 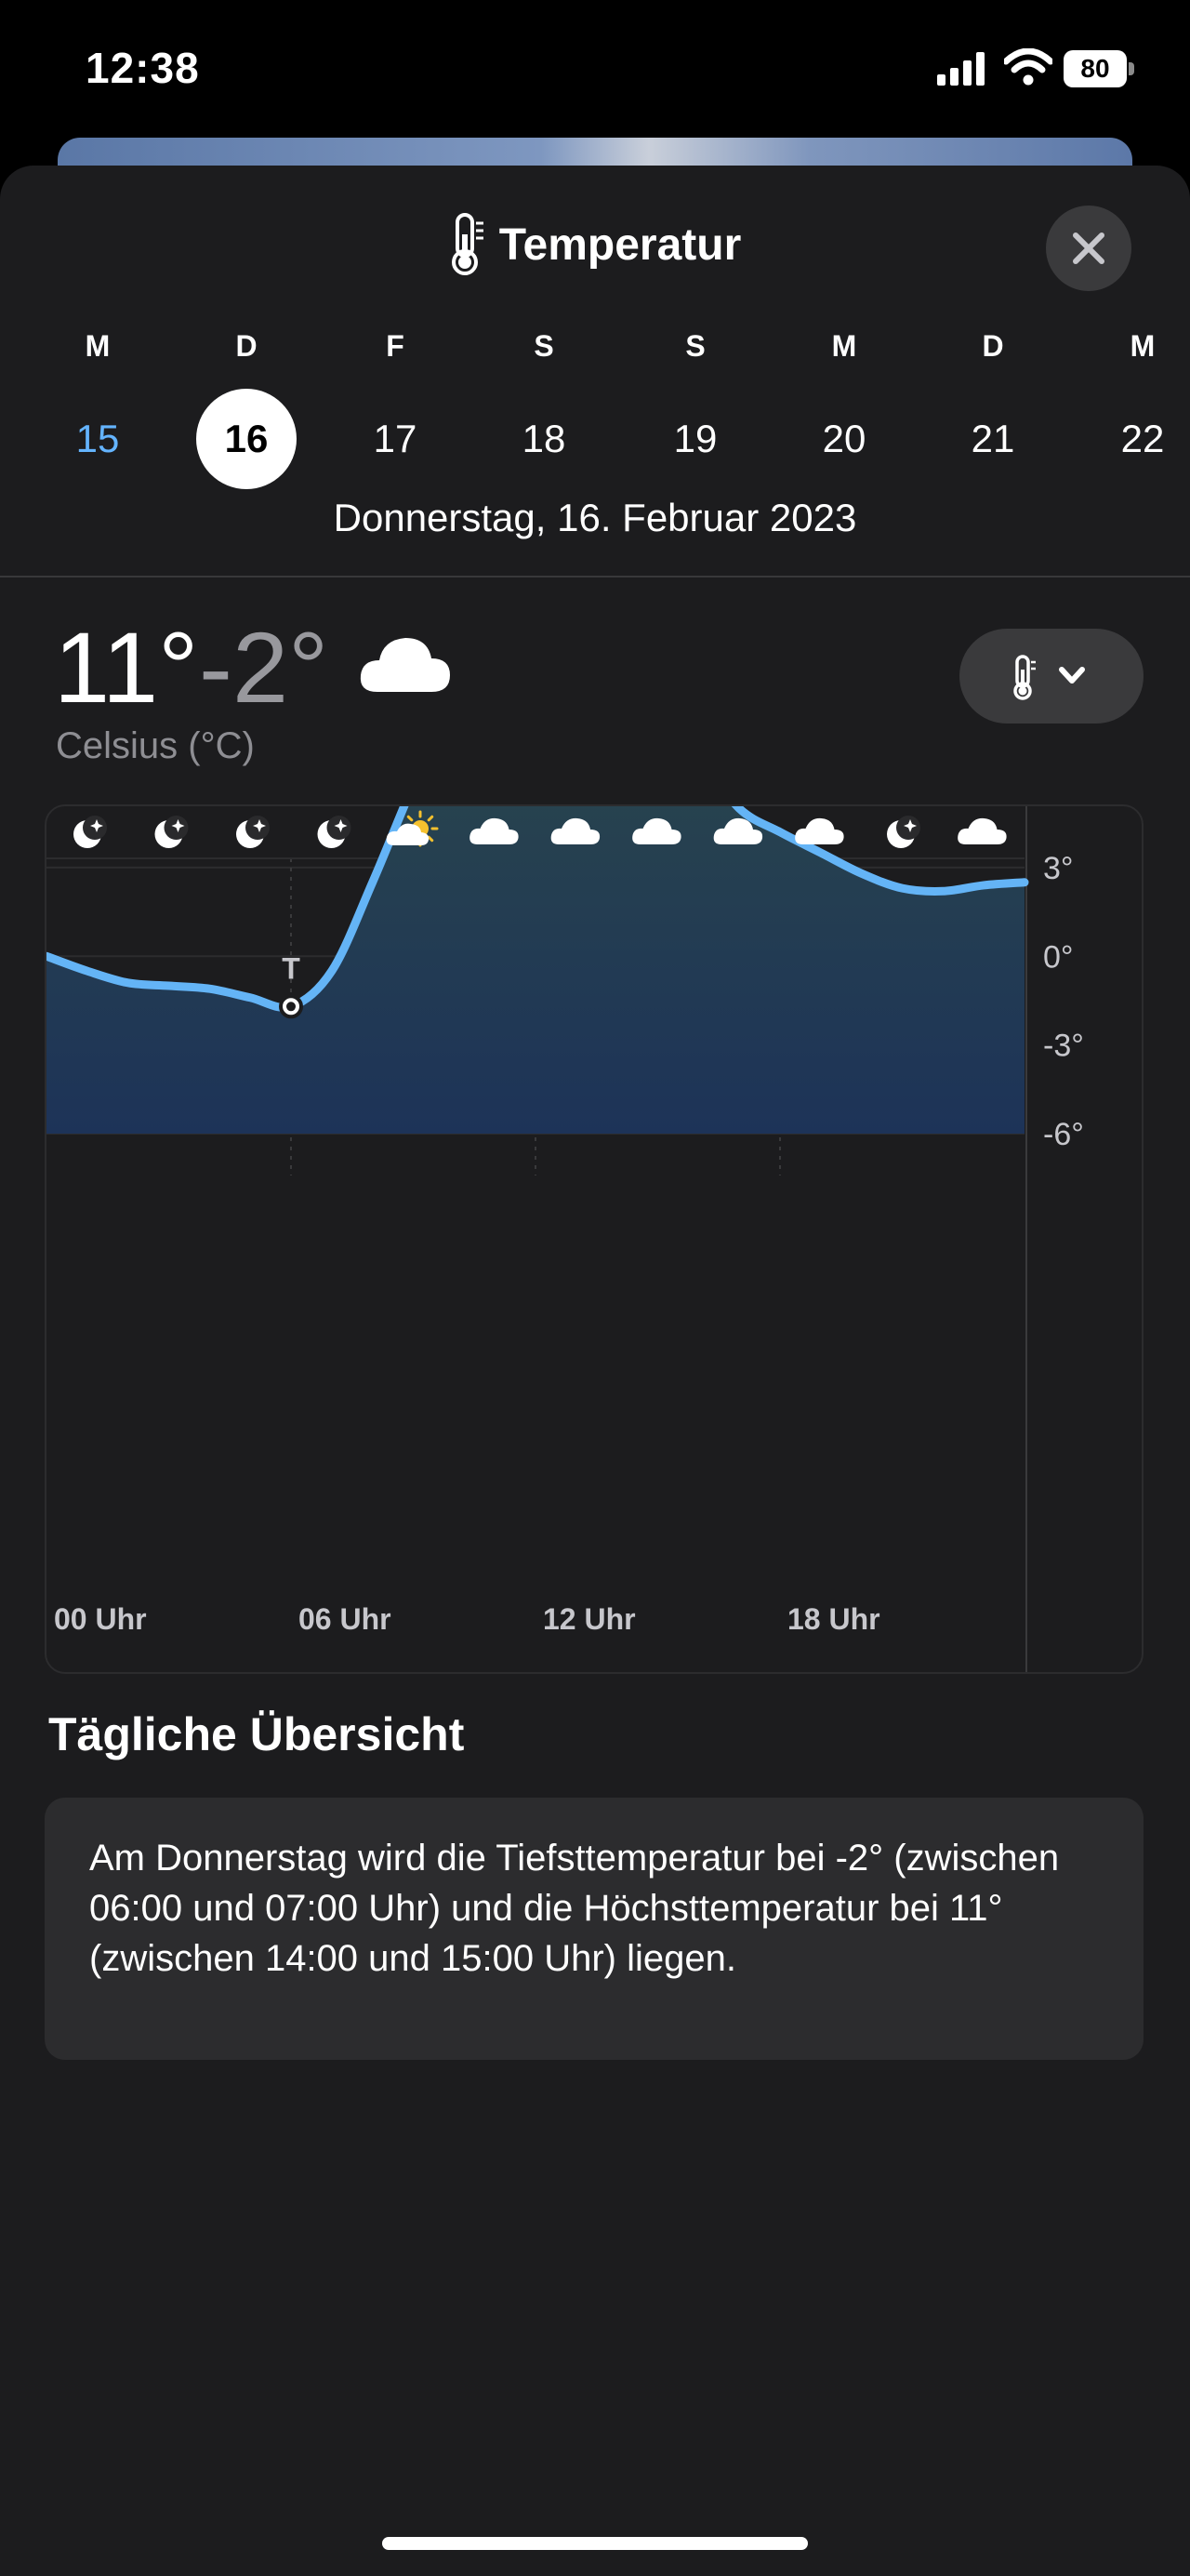 I want to click on metric-selector-button, so click(x=1051, y=676).